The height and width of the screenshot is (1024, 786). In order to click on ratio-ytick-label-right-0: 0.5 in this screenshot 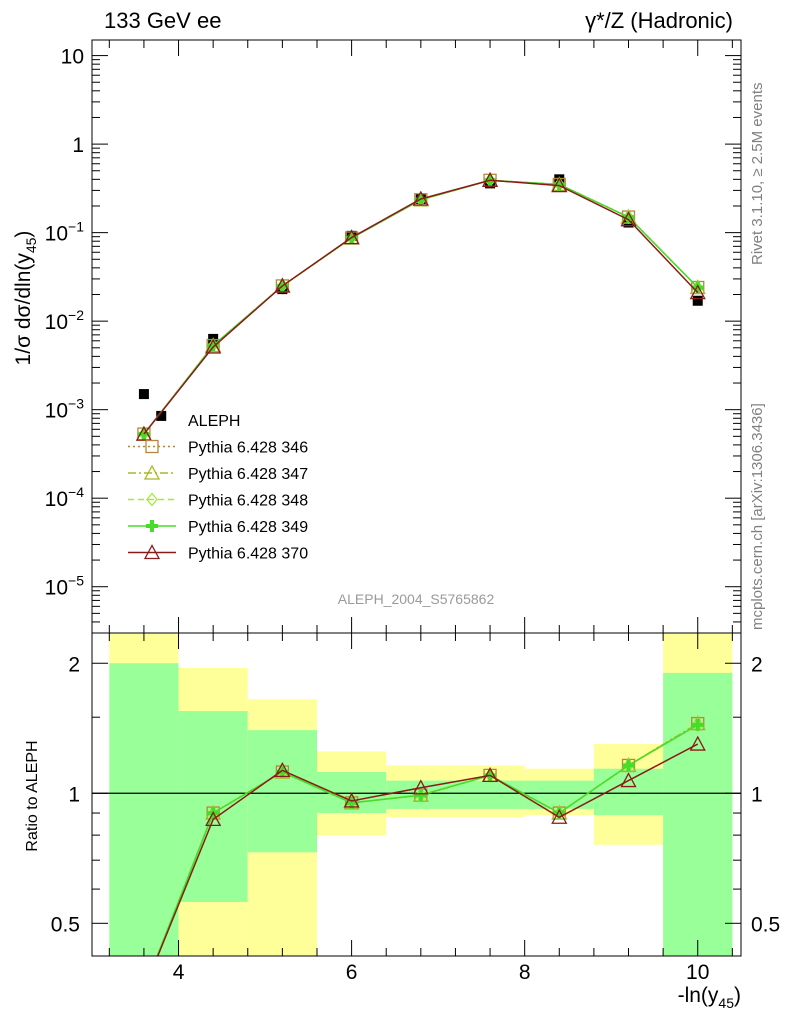, I will do `click(765, 924)`.